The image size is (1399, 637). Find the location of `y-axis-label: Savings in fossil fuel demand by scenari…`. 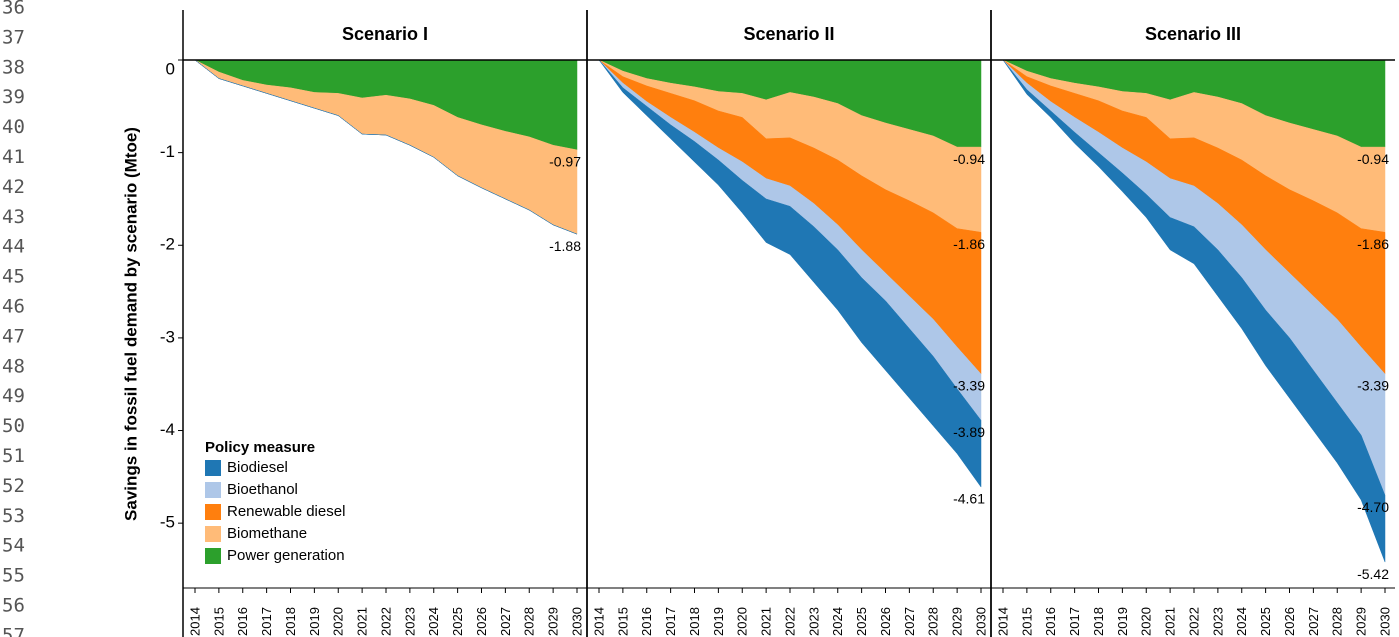

y-axis-label: Savings in fossil fuel demand by scenari… is located at coordinates (130, 324).